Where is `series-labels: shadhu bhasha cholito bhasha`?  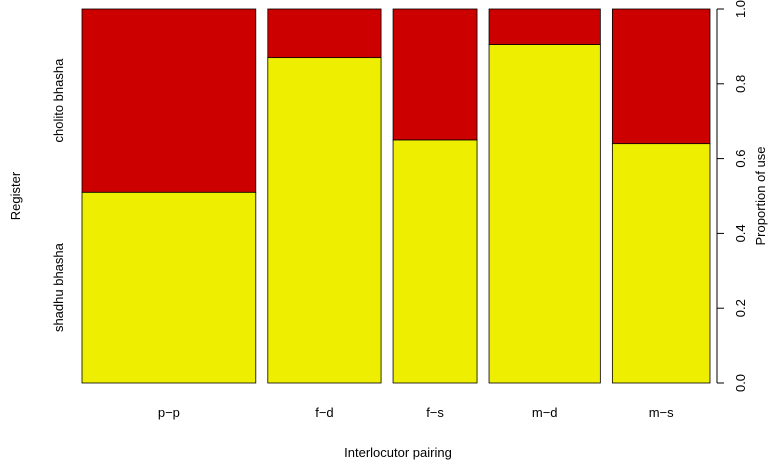 series-labels: shadhu bhasha cholito bhasha is located at coordinates (58, 195).